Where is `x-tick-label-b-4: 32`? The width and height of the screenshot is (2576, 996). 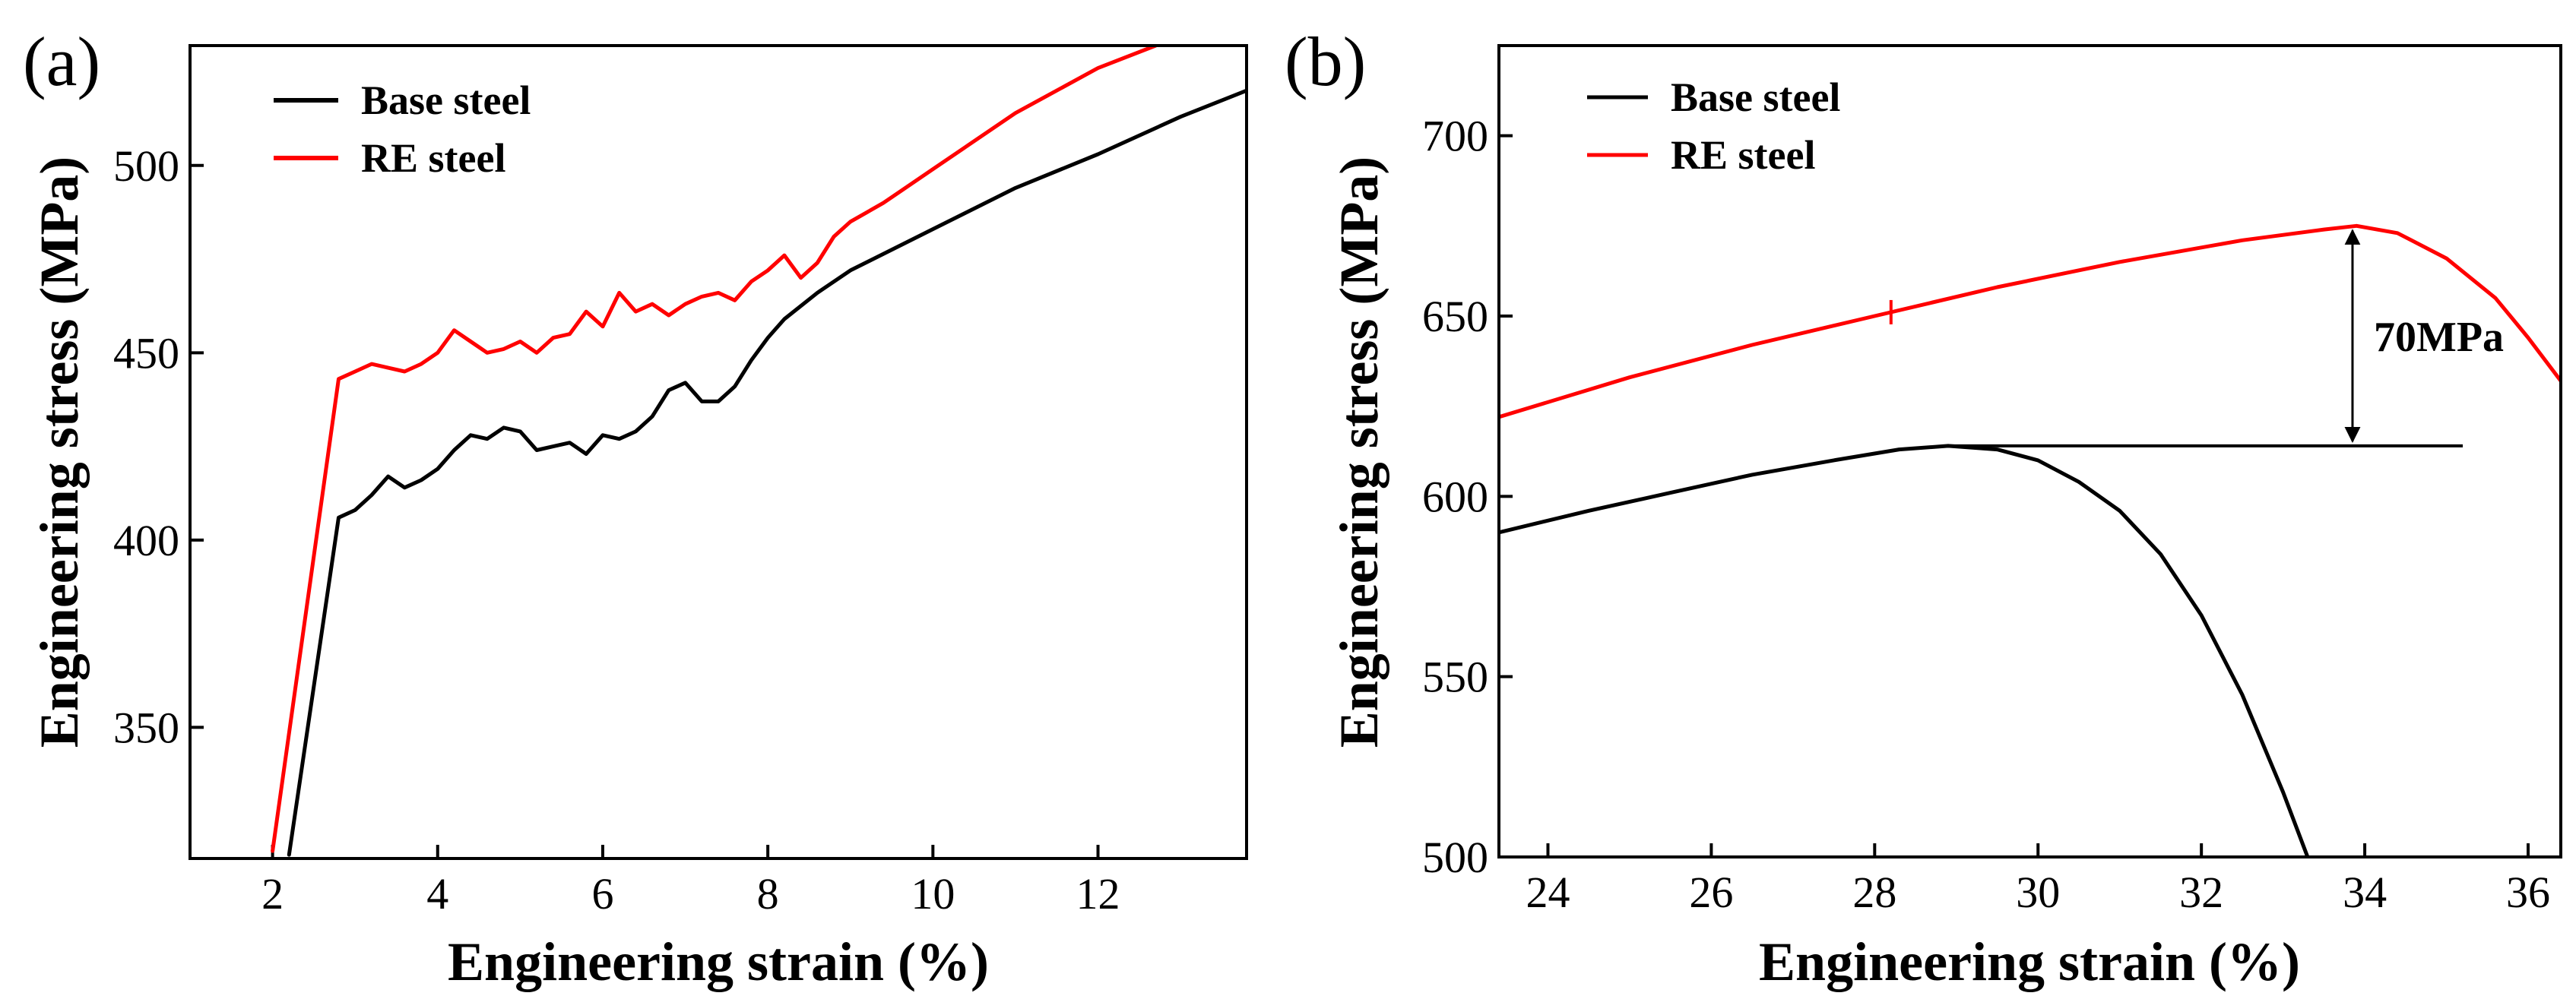
x-tick-label-b-4: 32 is located at coordinates (2201, 892).